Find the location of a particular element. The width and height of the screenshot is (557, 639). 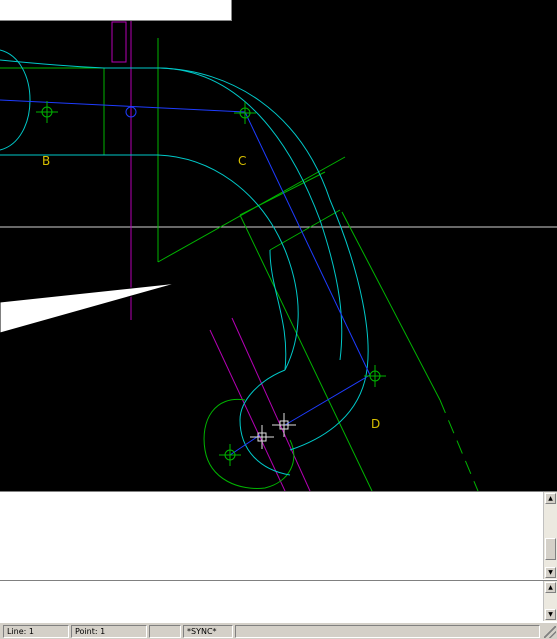

point-marker-lower is located at coordinates (230, 455).